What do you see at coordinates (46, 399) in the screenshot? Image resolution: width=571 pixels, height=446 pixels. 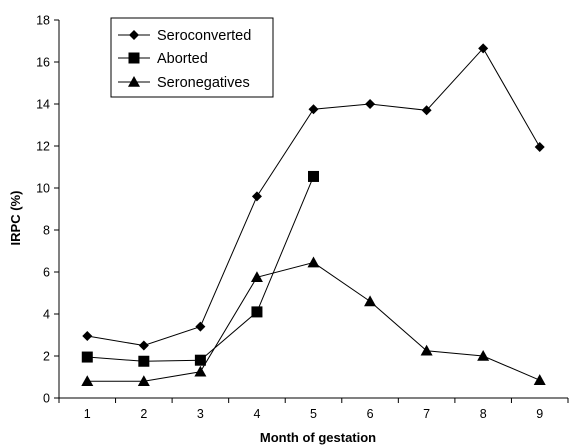 I see `y-tick-label: 0` at bounding box center [46, 399].